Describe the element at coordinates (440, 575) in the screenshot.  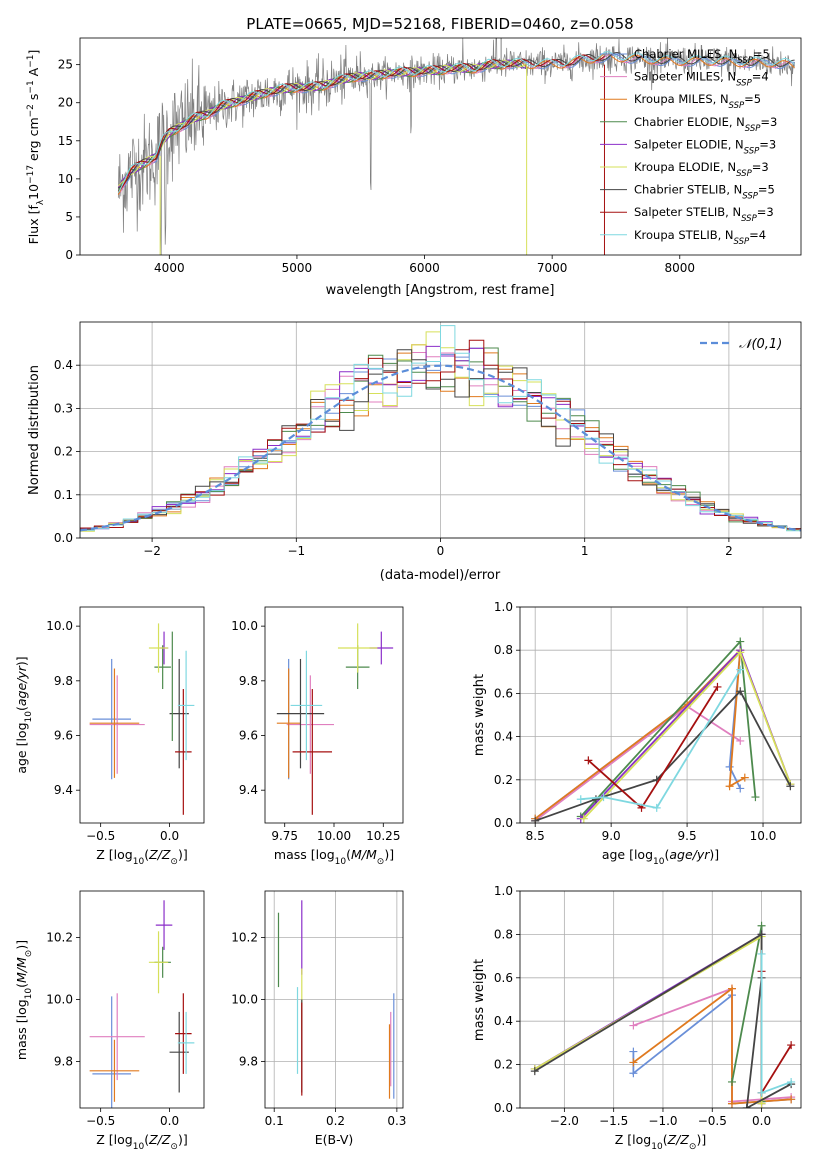
I see `x-axis-label: (data-model)/error` at that location.